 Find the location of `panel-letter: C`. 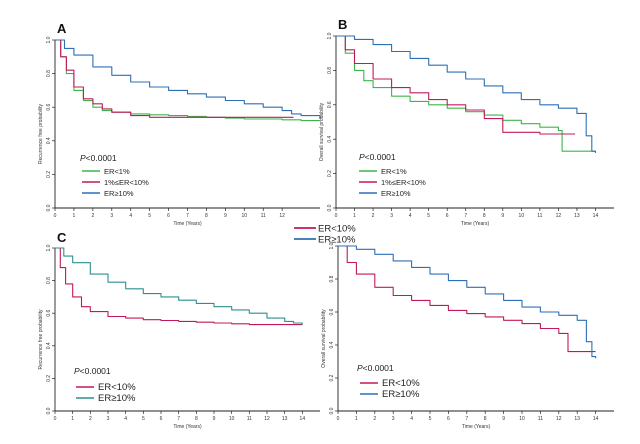

panel-letter: C is located at coordinates (62, 237).